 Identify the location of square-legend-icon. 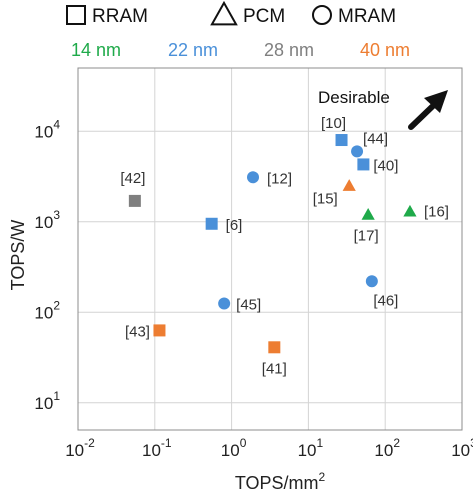
(76, 15).